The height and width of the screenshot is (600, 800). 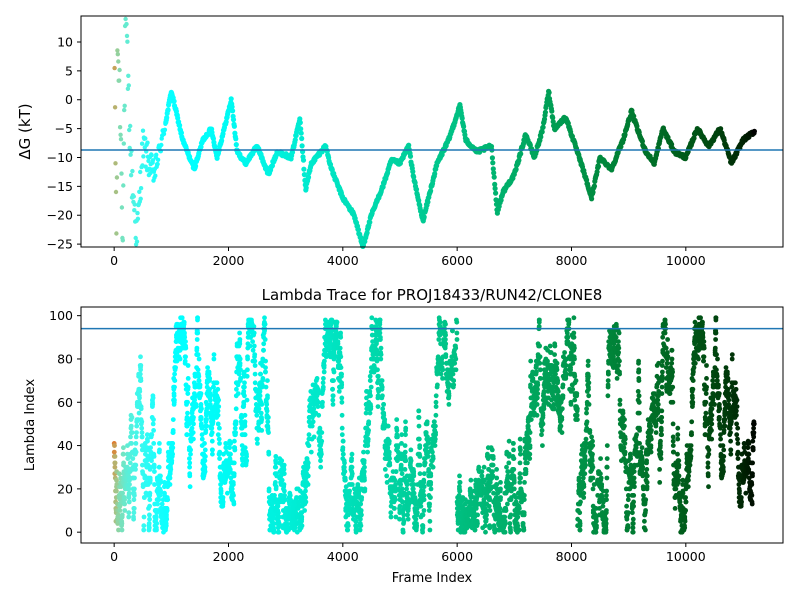 I want to click on lambda-point-1966, so click(x=372, y=318).